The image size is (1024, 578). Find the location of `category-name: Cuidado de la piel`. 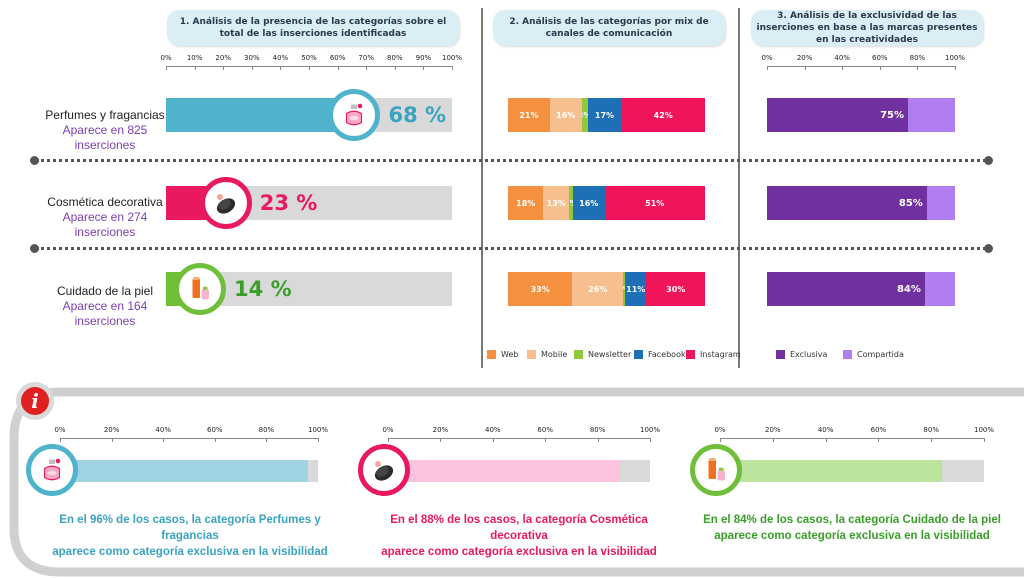

category-name: Cuidado de la piel is located at coordinates (105, 291).